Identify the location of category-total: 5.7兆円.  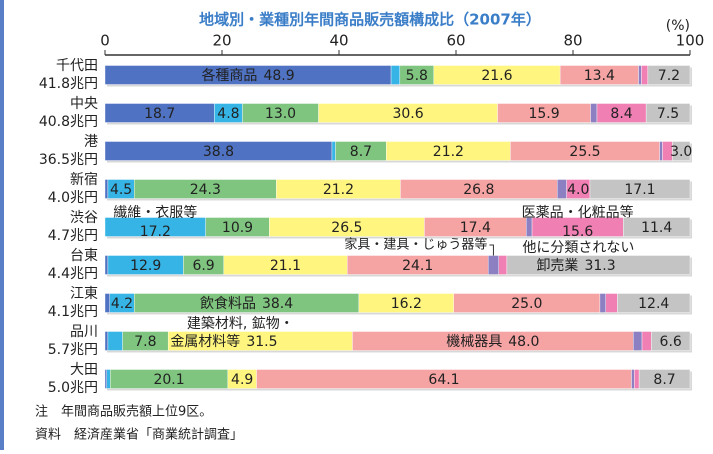
(73, 350).